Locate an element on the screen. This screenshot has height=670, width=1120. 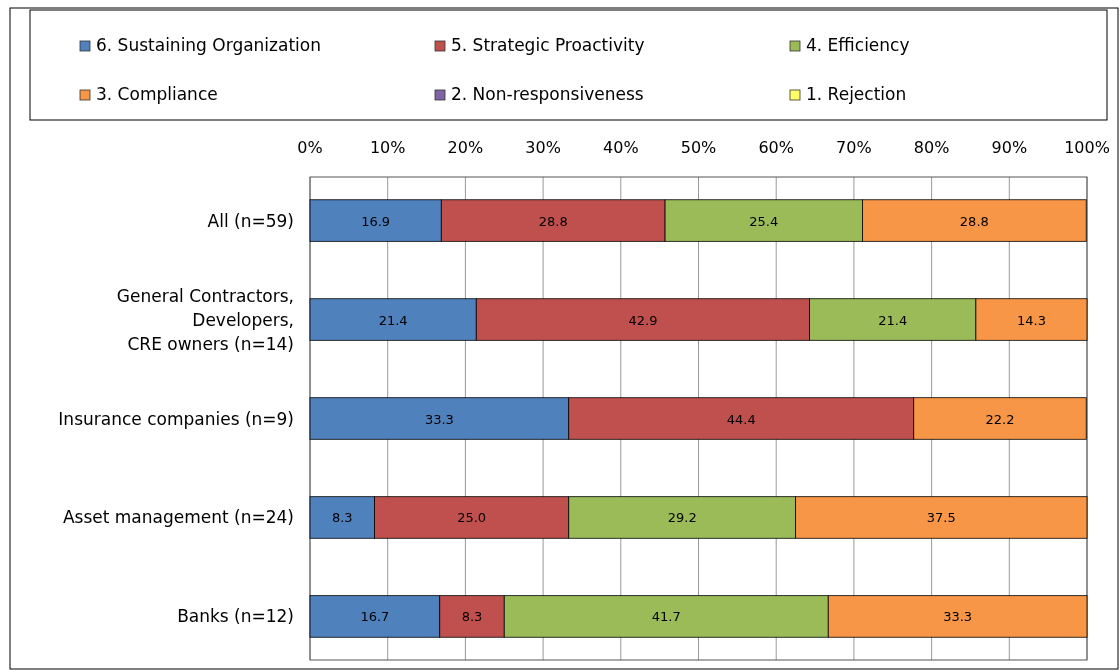
y-tick-label: All (n=59) is located at coordinates (250, 220).